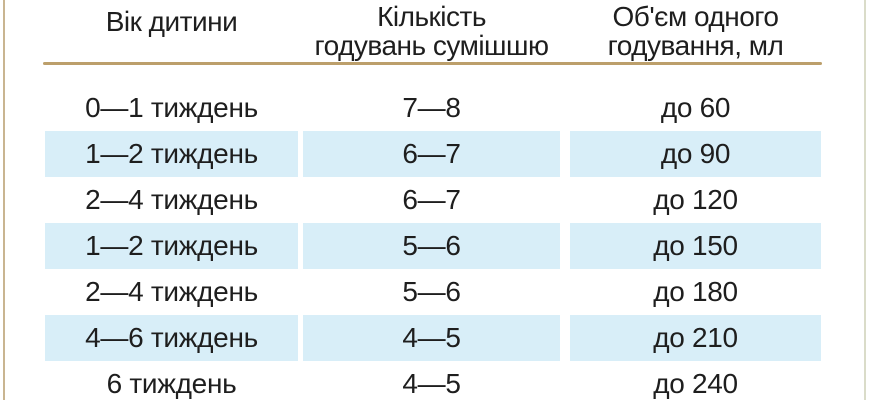  I want to click on age-cell: 4—6 тиждень, so click(171, 338).